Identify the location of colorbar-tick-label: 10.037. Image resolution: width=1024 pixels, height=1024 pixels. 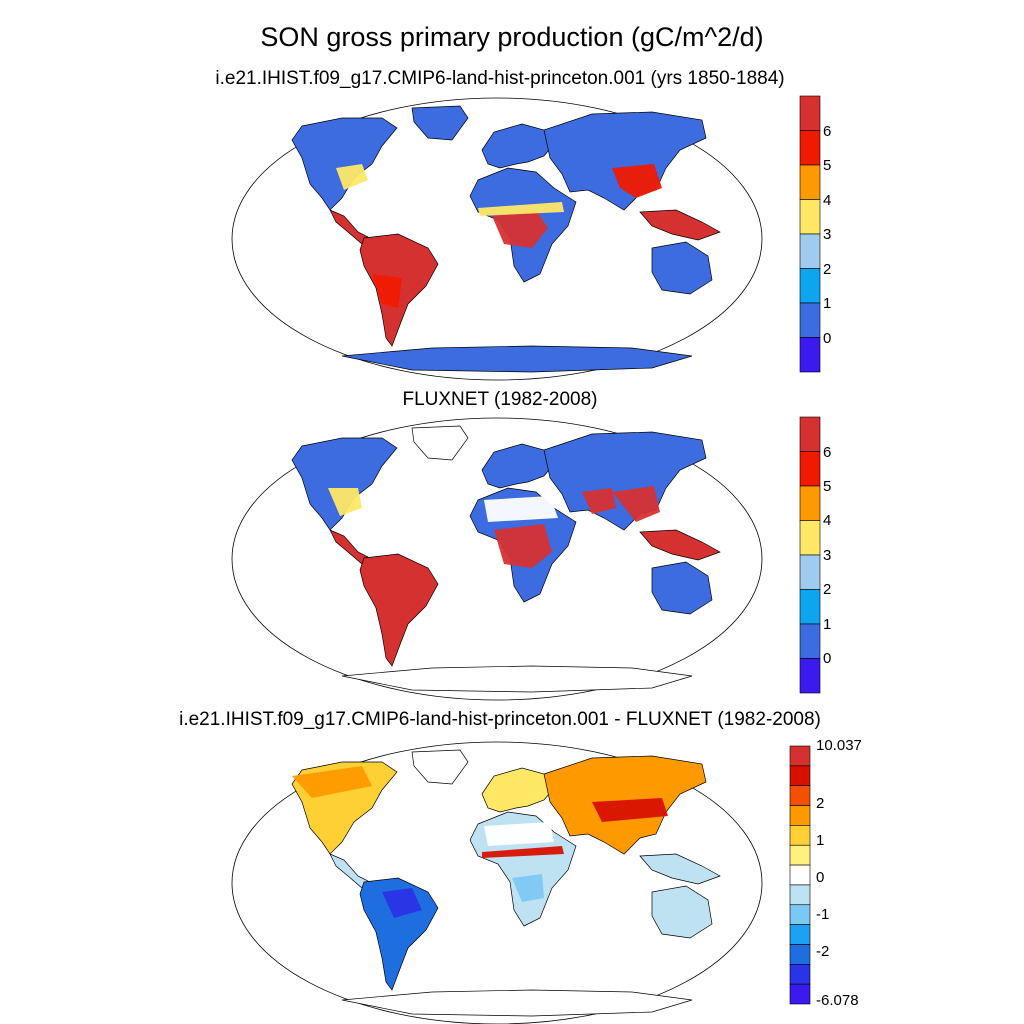
(839, 745).